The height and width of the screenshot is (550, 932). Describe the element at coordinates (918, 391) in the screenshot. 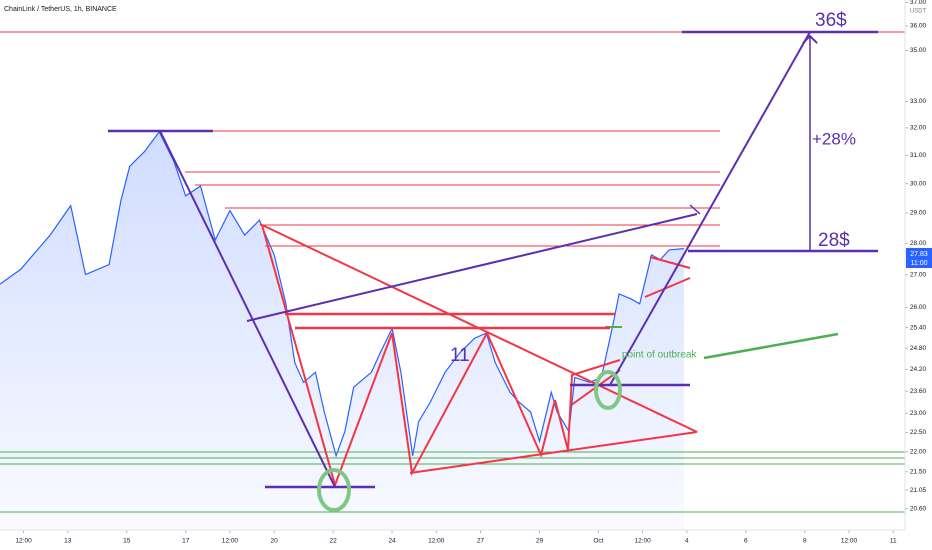

I see `y-tick-label: 23.60` at that location.